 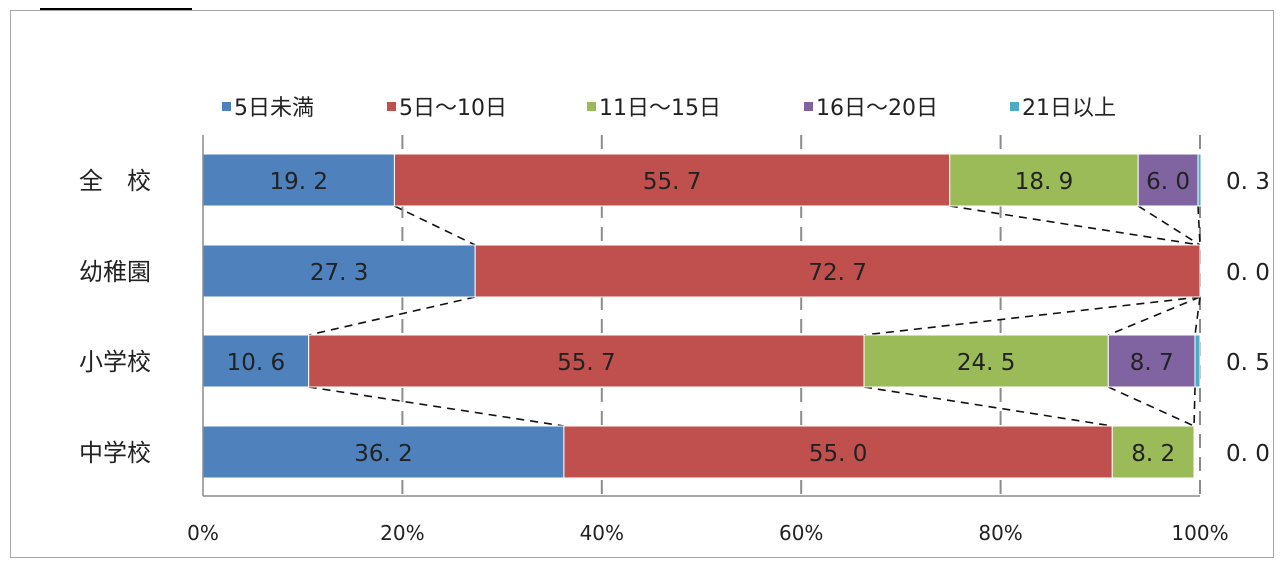 What do you see at coordinates (402, 533) in the screenshot?
I see `x-tick-label: 20%` at bounding box center [402, 533].